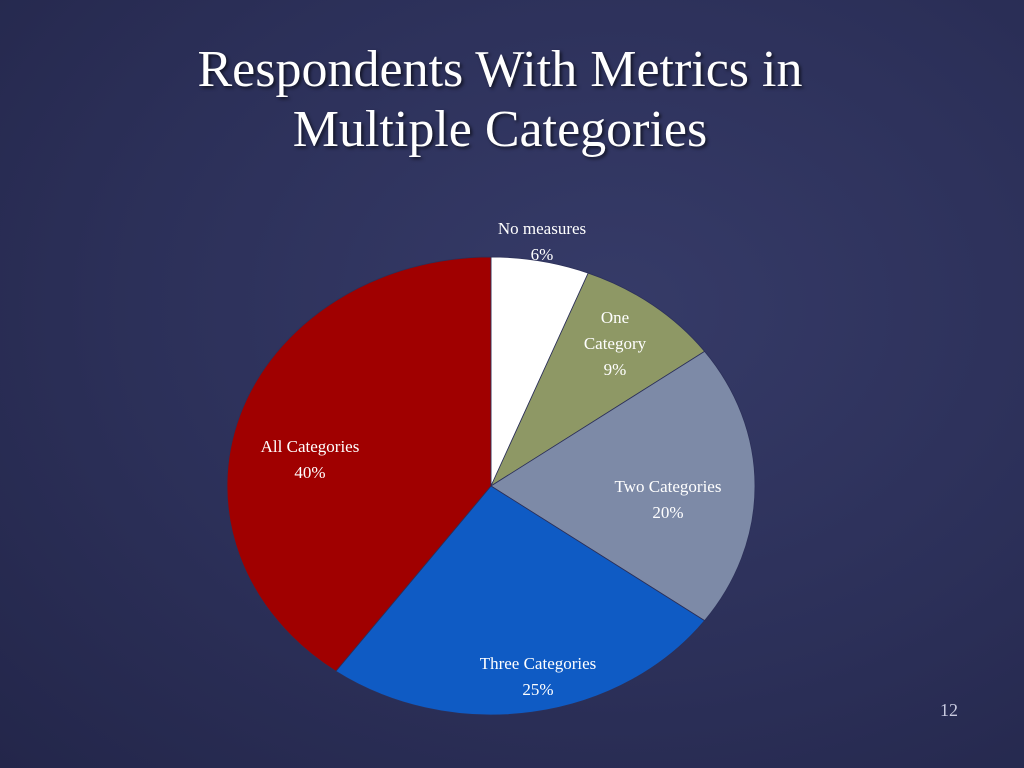  What do you see at coordinates (668, 486) in the screenshot?
I see `slice-name-label-3: Two Categories` at bounding box center [668, 486].